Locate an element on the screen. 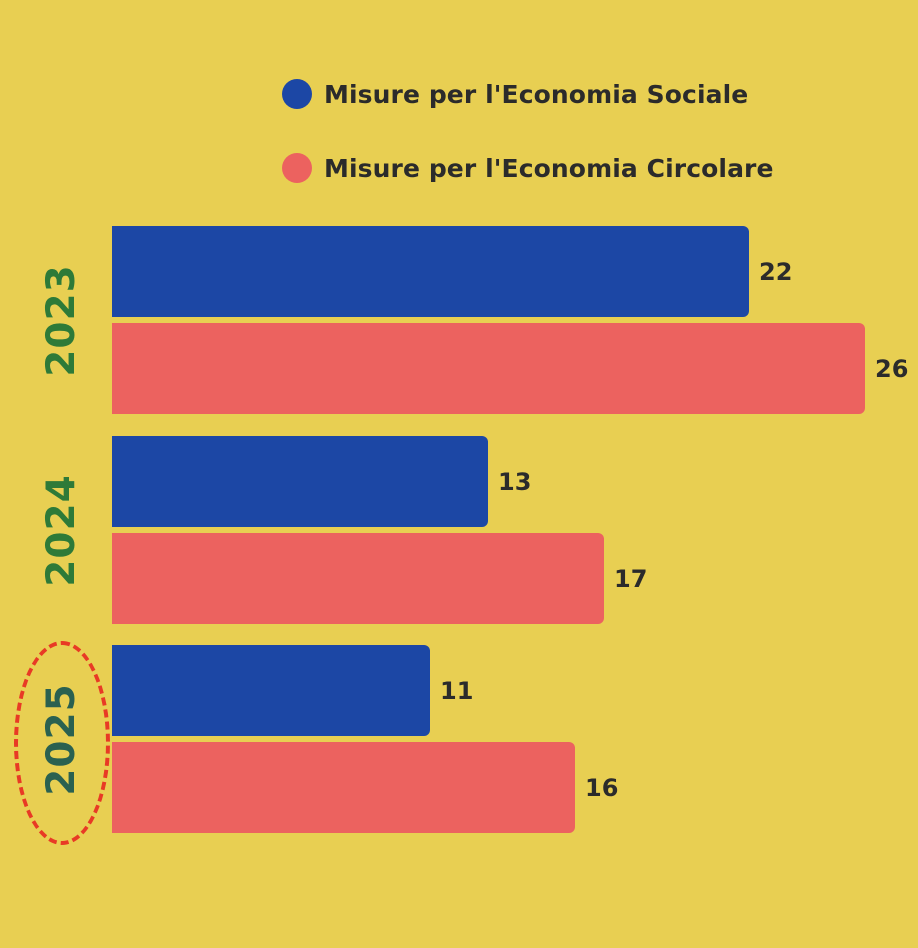 This screenshot has width=918, height=948. legend-item-circolare: Misure per l'Economia Circolare is located at coordinates (528, 168).